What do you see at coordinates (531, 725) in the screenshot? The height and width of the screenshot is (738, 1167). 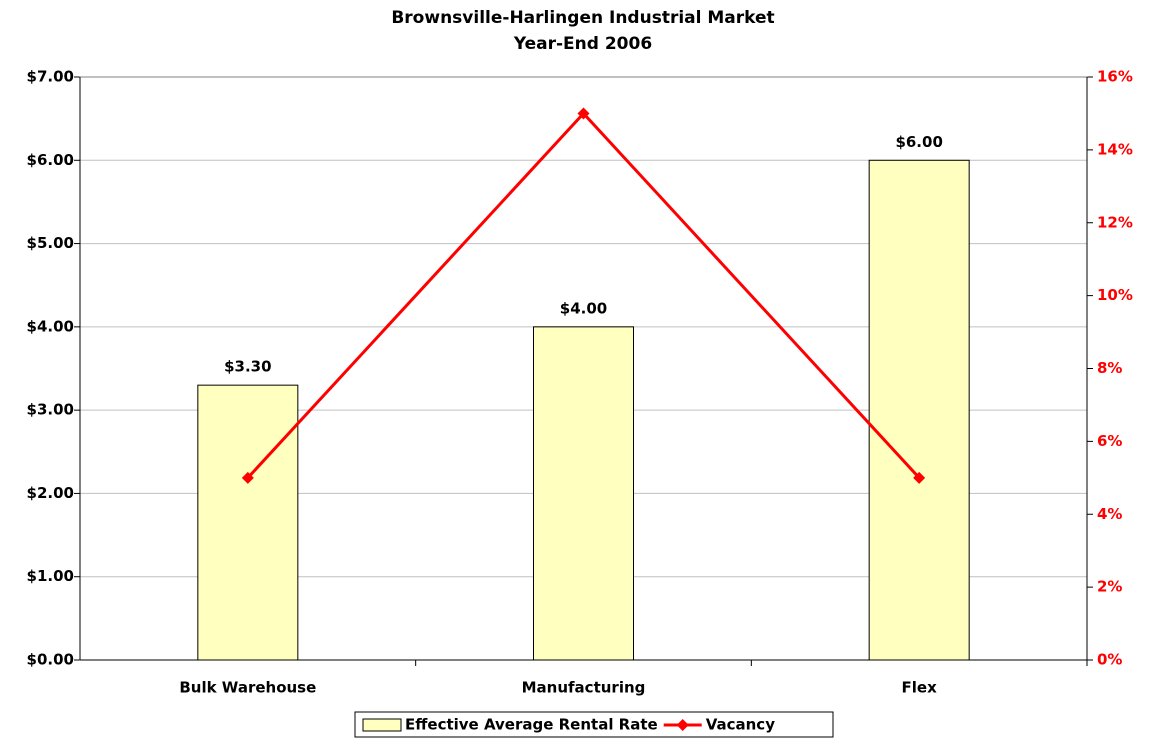 I see `legend-label: Effective Average Rental Rate` at bounding box center [531, 725].